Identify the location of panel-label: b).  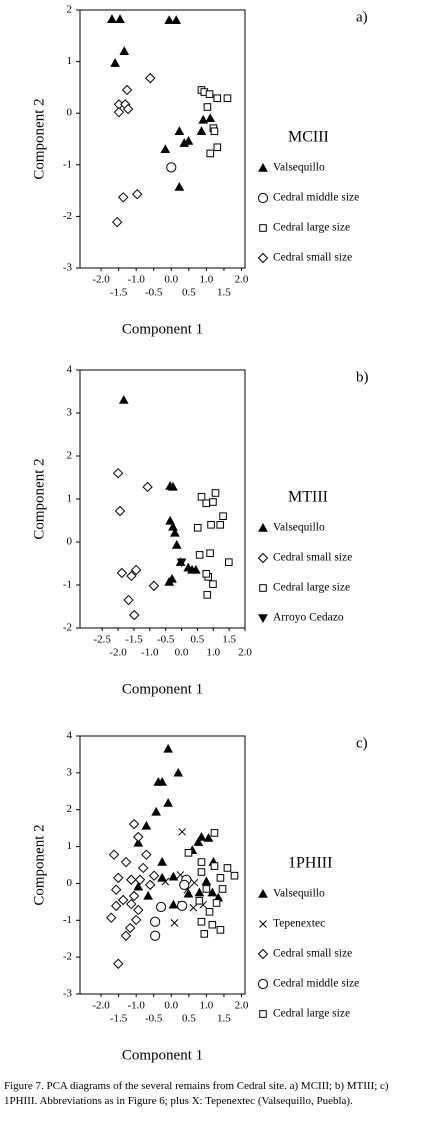
(362, 377).